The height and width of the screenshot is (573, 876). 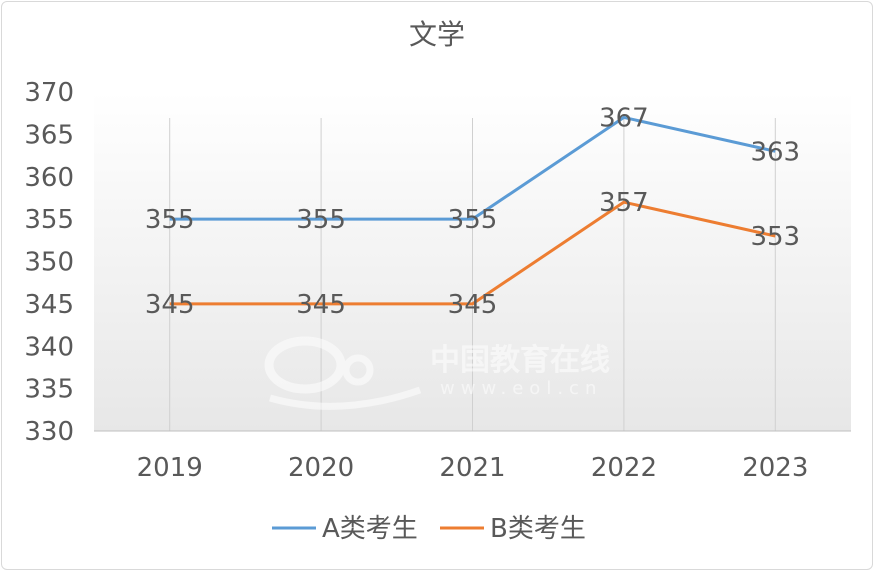 I want to click on y-tick-label: 365, so click(x=49, y=135).